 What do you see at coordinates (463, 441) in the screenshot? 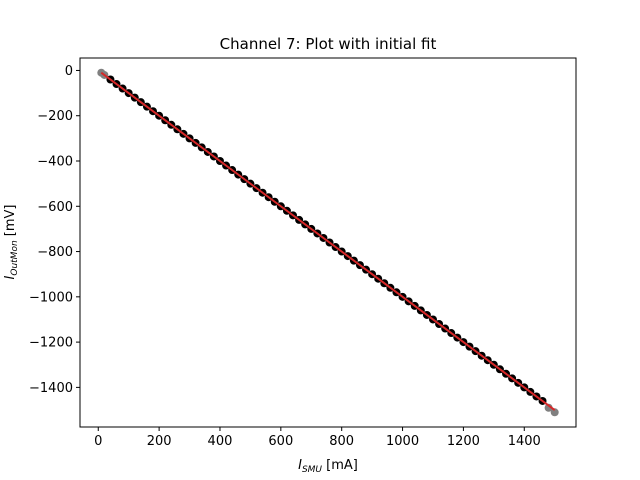
I see `x-tick-label: 1200` at bounding box center [463, 441].